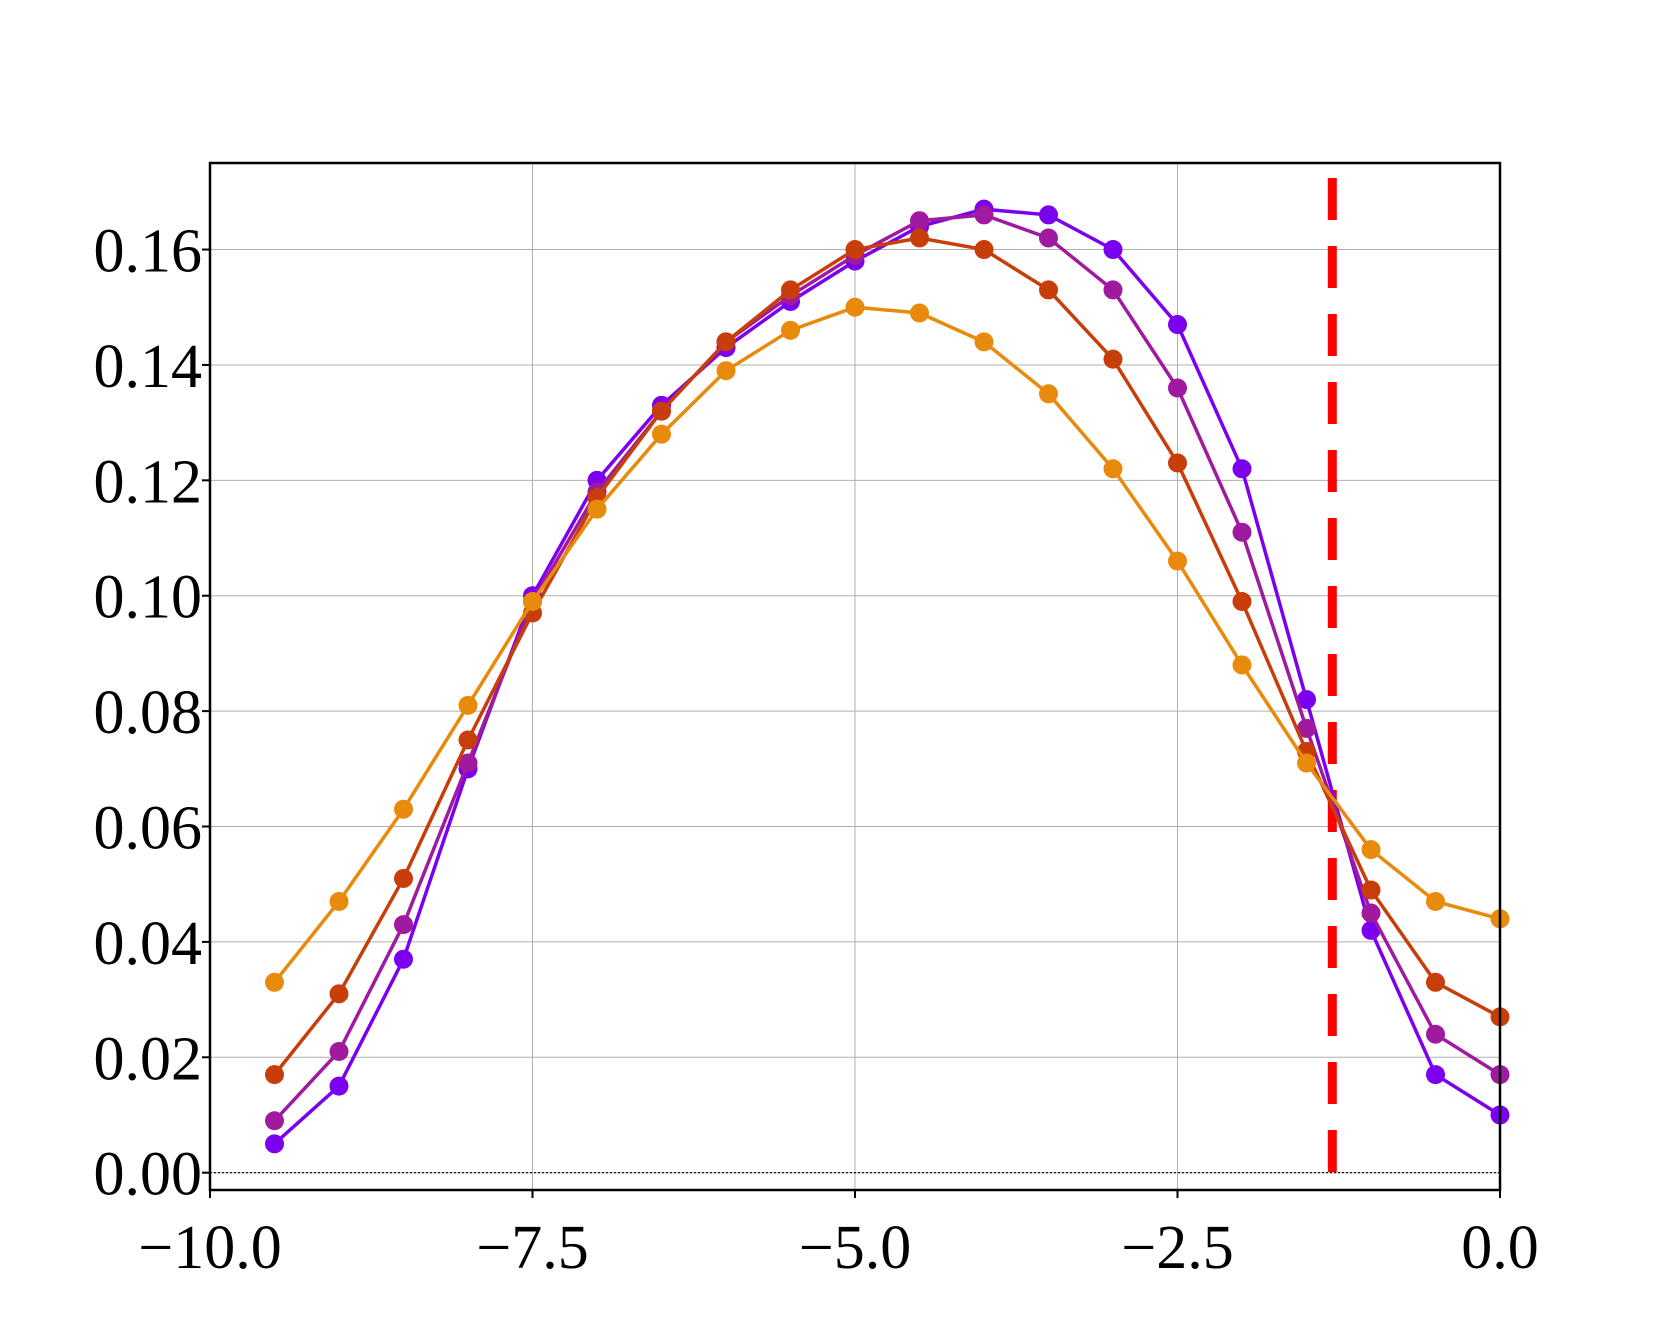 The height and width of the screenshot is (1329, 1659). Describe the element at coordinates (148, 367) in the screenshot. I see `y-tick-label: 0.14` at that location.